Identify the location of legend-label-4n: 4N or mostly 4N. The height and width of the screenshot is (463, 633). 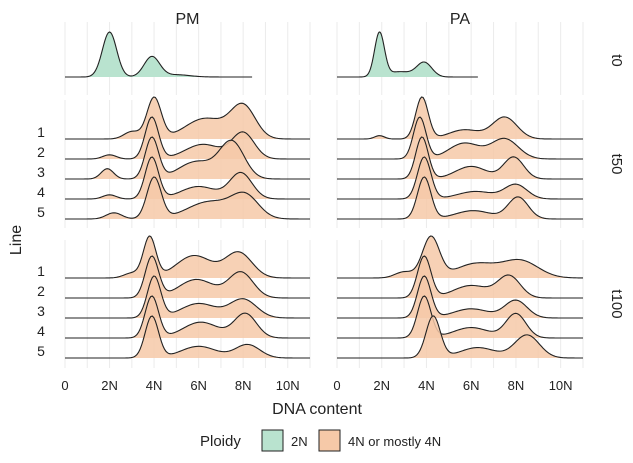
(394, 441).